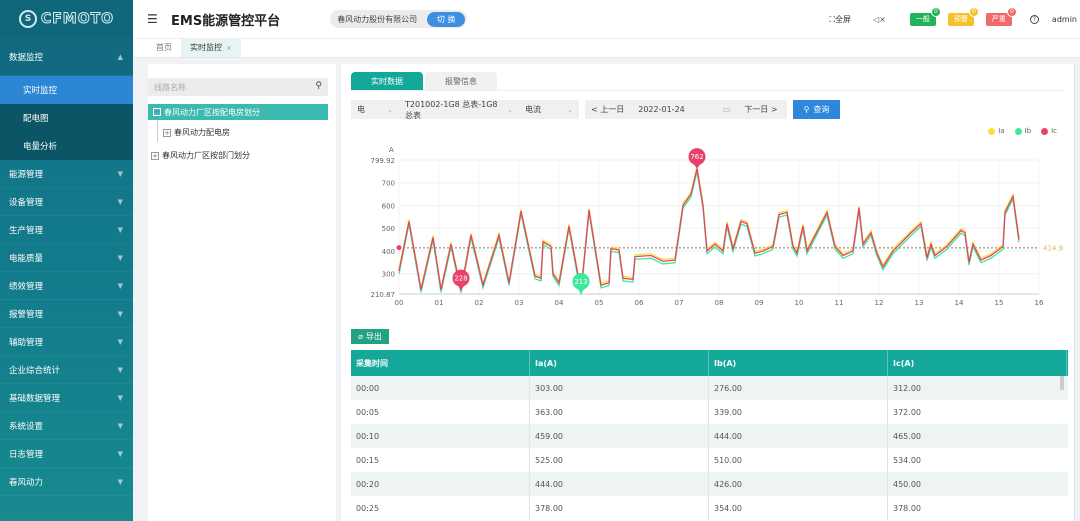 The image size is (1080, 521). What do you see at coordinates (1001, 16) in the screenshot?
I see `alarm-badge-severe: 严重 0` at bounding box center [1001, 16].